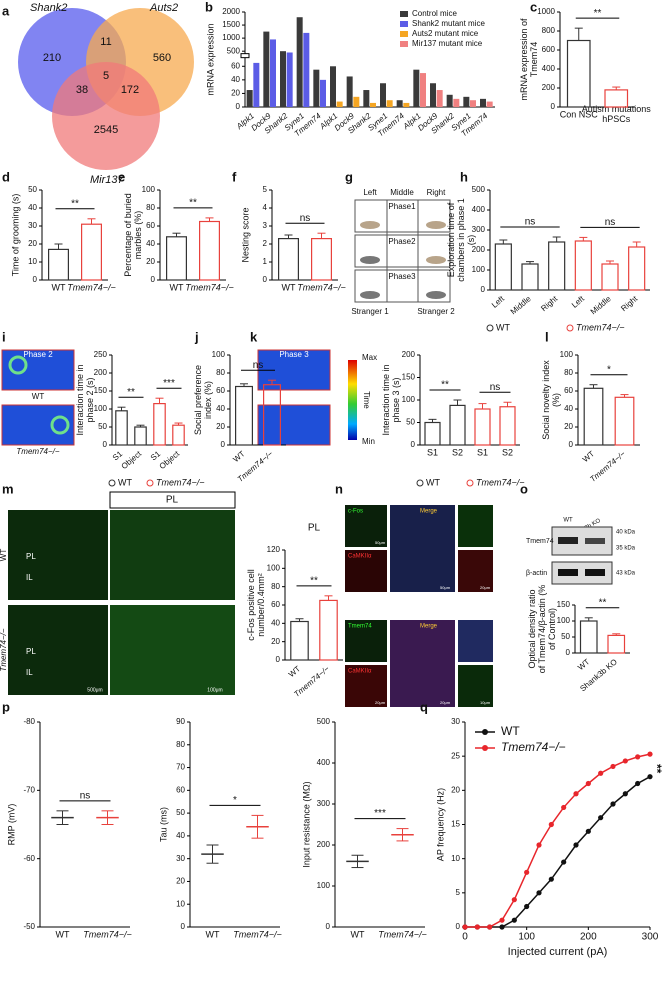 This screenshot has height=997, width=663. I want to click on y-tick-label: -60, so click(29, 858).